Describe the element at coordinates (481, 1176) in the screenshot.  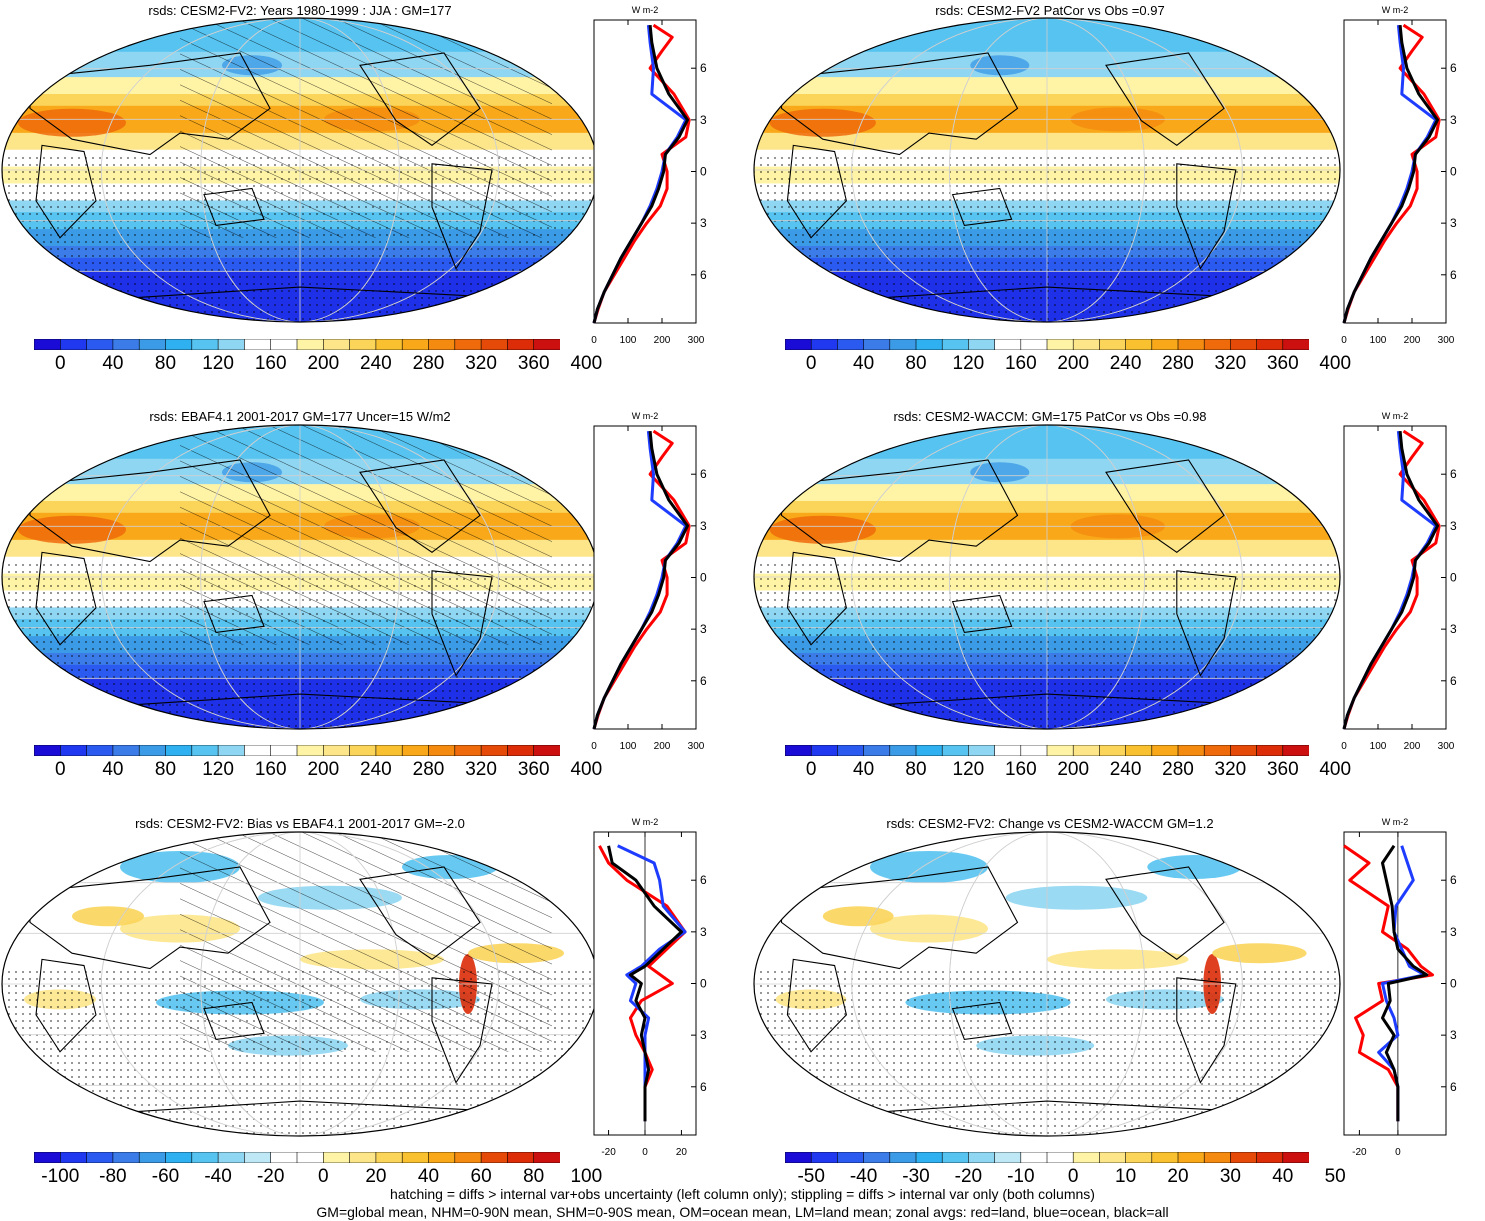
I see `colorbar-tick-label: 60` at that location.